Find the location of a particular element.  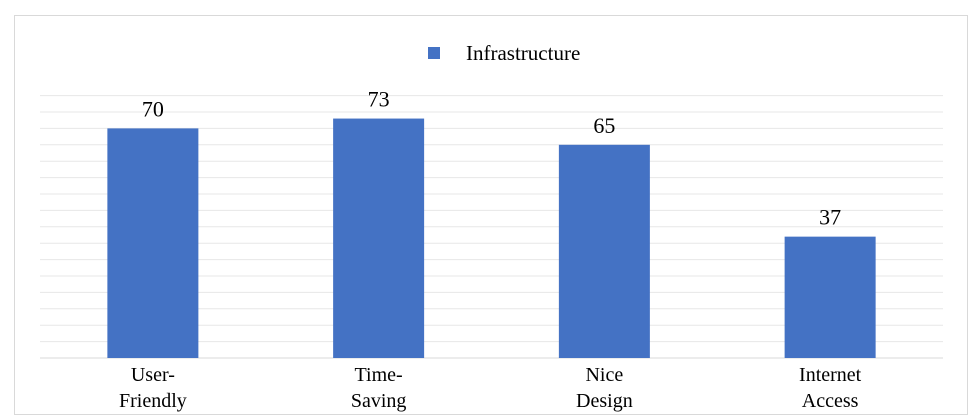

data-label-0: 70 is located at coordinates (153, 108).